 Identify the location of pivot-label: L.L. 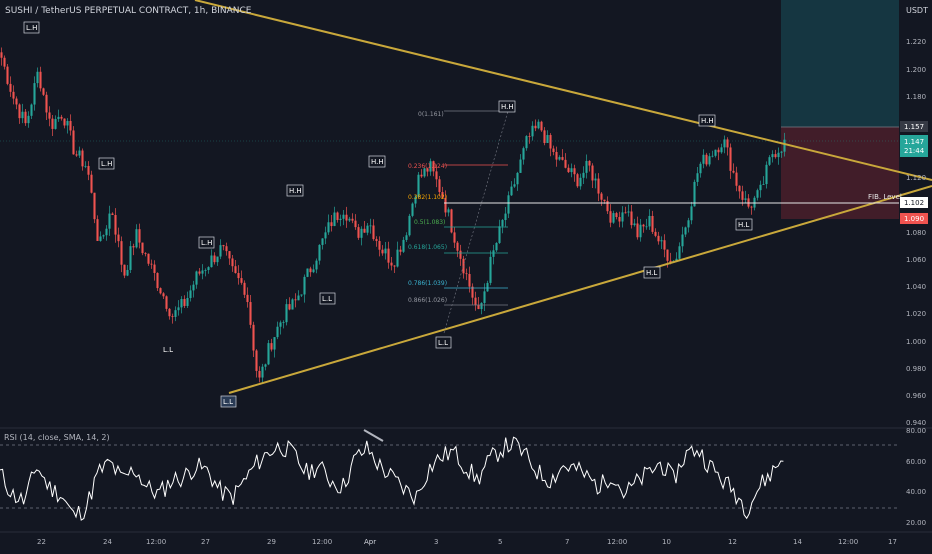
(327, 298).